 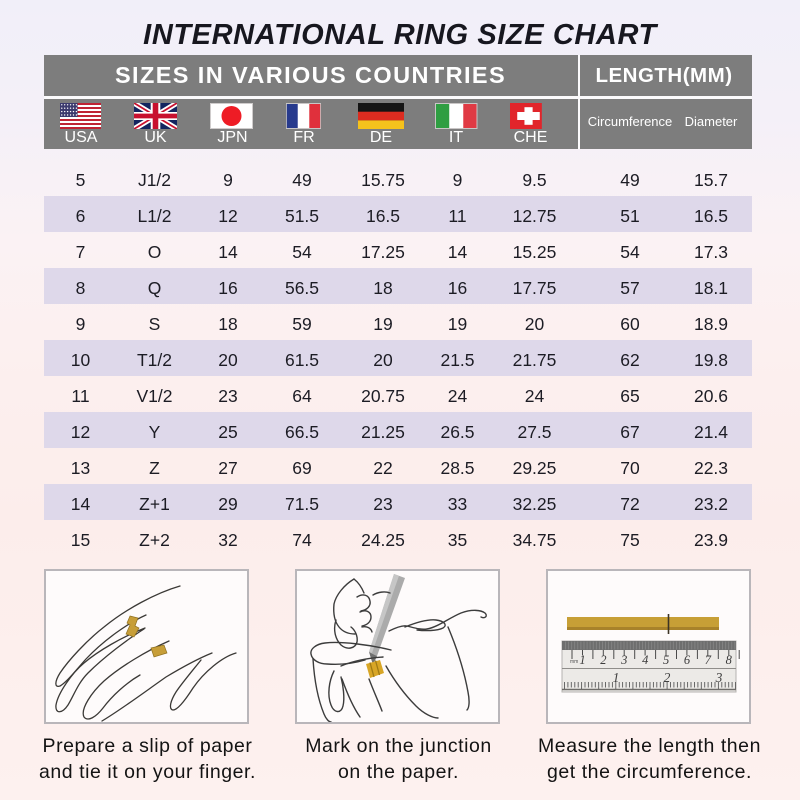 What do you see at coordinates (687, 660) in the screenshot?
I see `svg-text: 6` at bounding box center [687, 660].